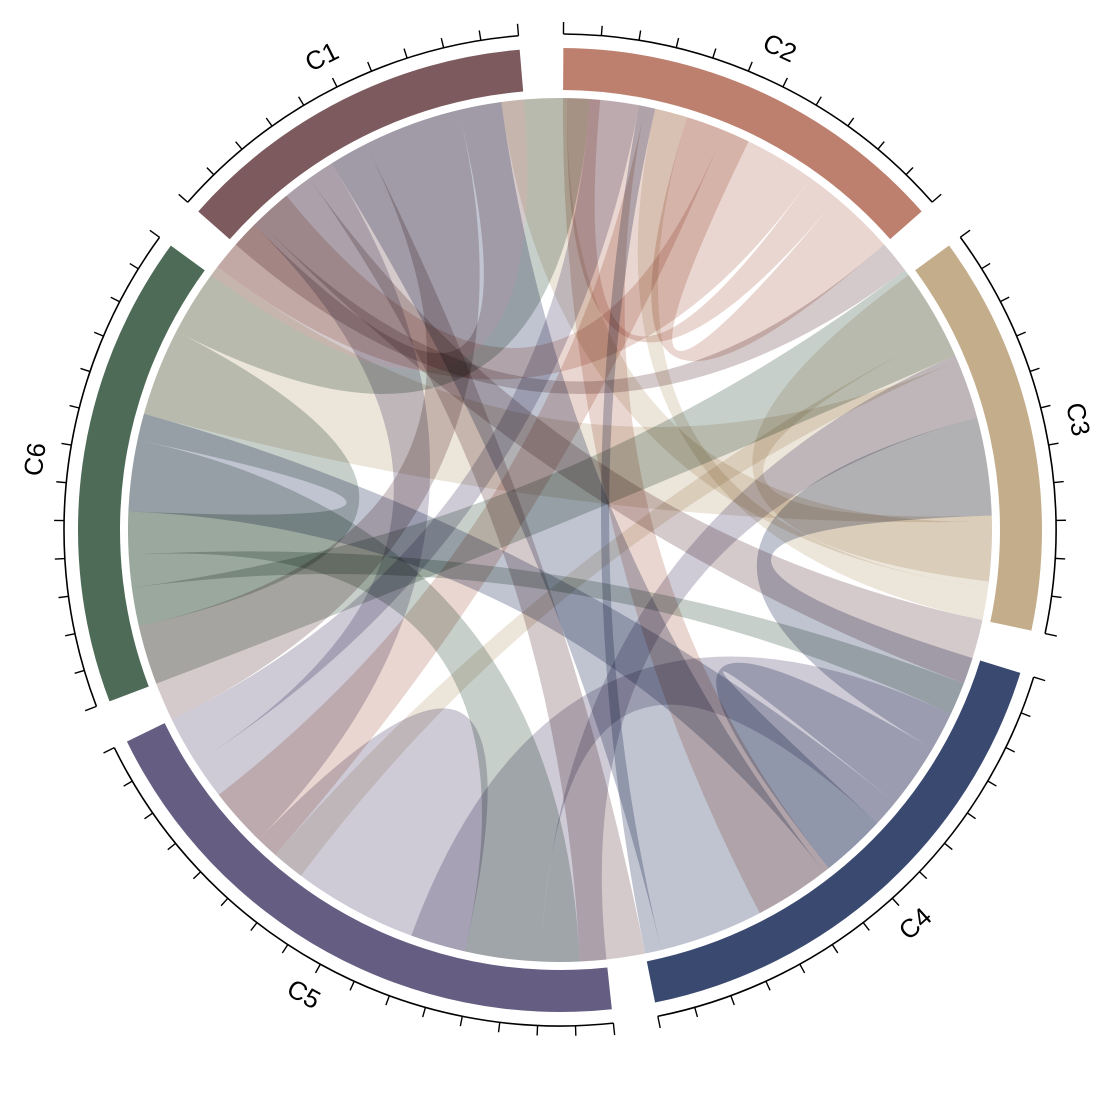 The height and width of the screenshot is (1097, 1104). What do you see at coordinates (321, 57) in the screenshot?
I see `sector-label-c1: C1` at bounding box center [321, 57].